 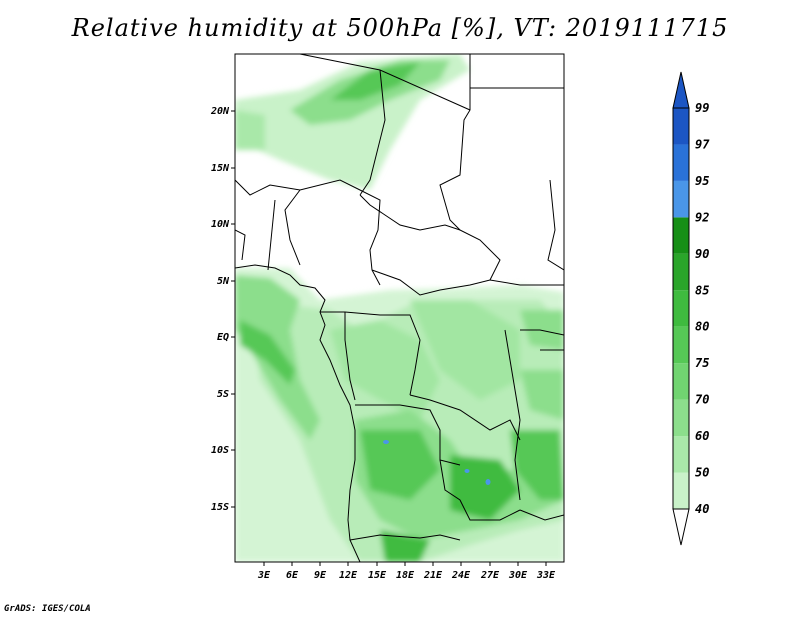 I want to click on colorbar-label: 70, so click(x=702, y=400).